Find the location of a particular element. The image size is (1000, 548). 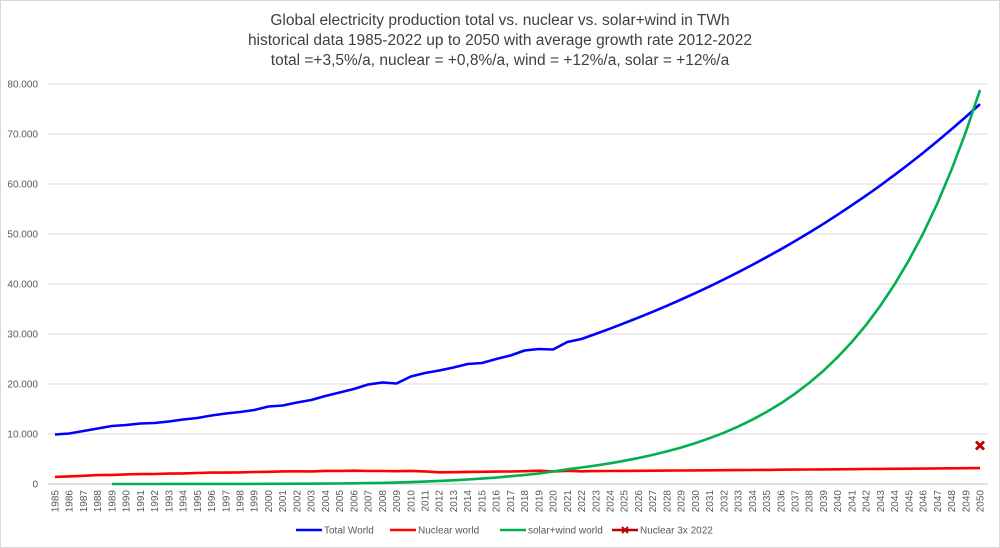

x-tick-label: 2009 is located at coordinates (397, 501).